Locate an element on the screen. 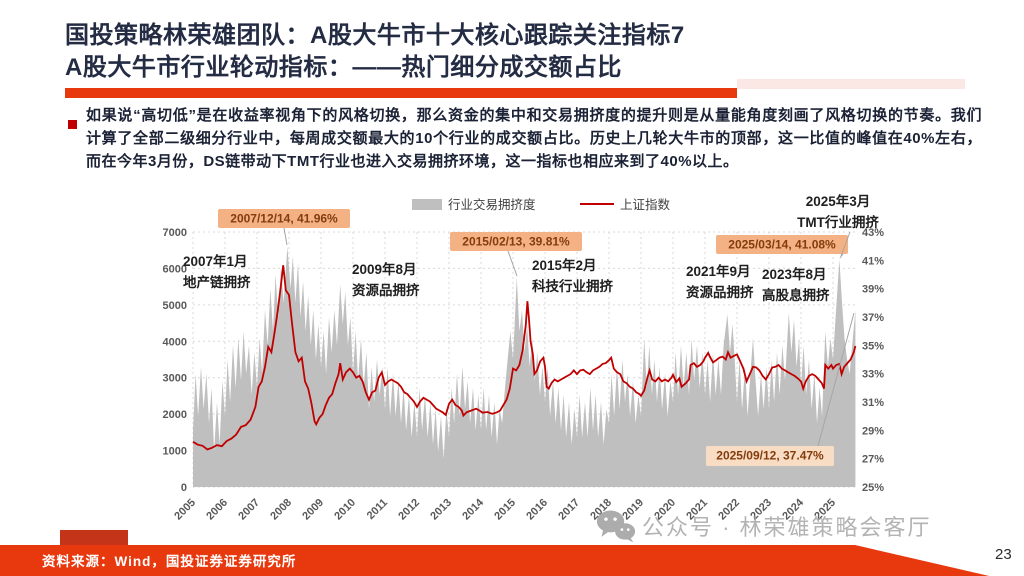 This screenshot has height=576, width=1024. chart-annotation: 2021年9月 is located at coordinates (718, 271).